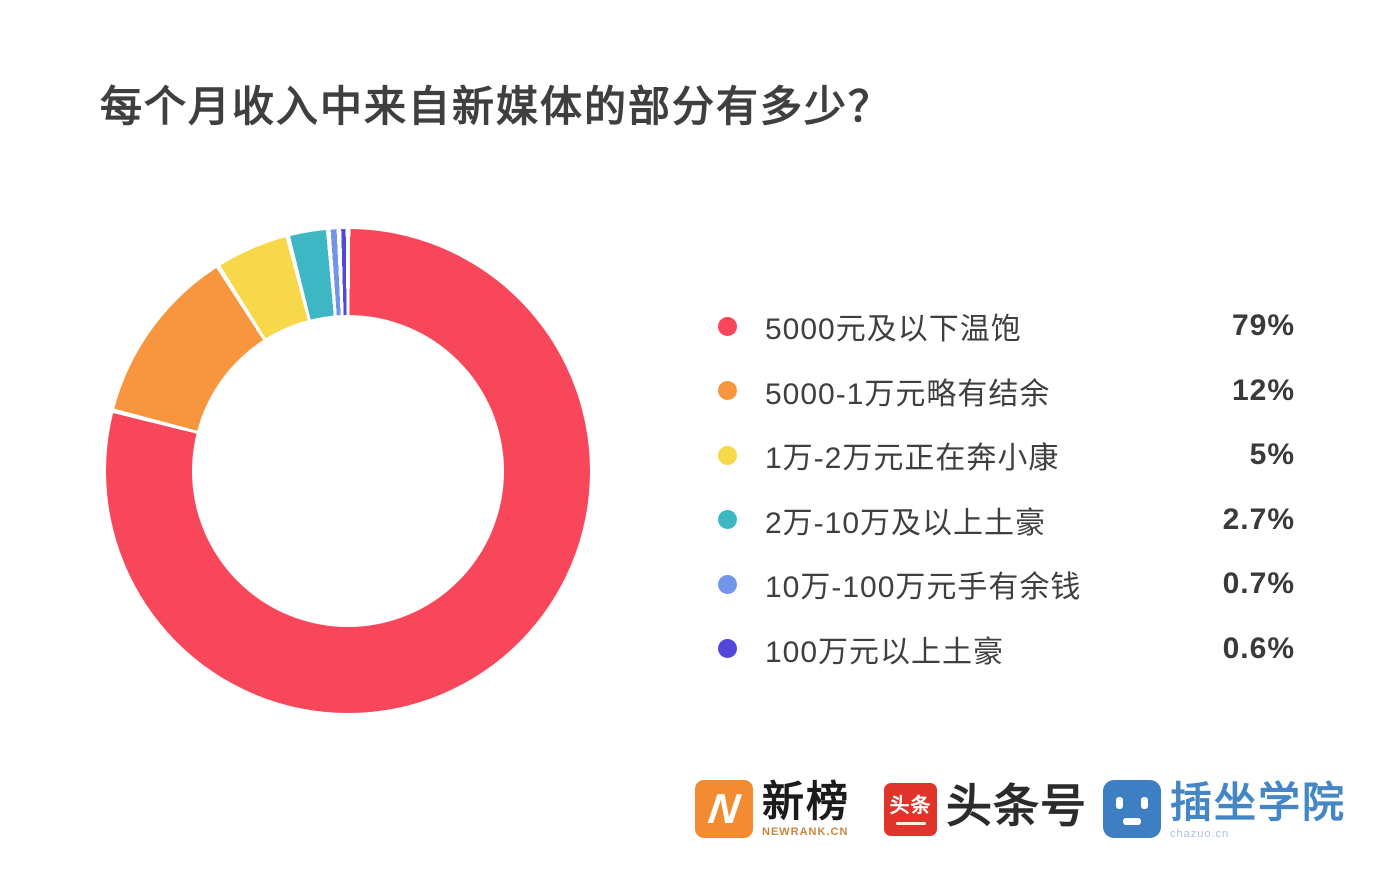 The width and height of the screenshot is (1399, 893). I want to click on chazuo-face-right-eye, so click(1144, 803).